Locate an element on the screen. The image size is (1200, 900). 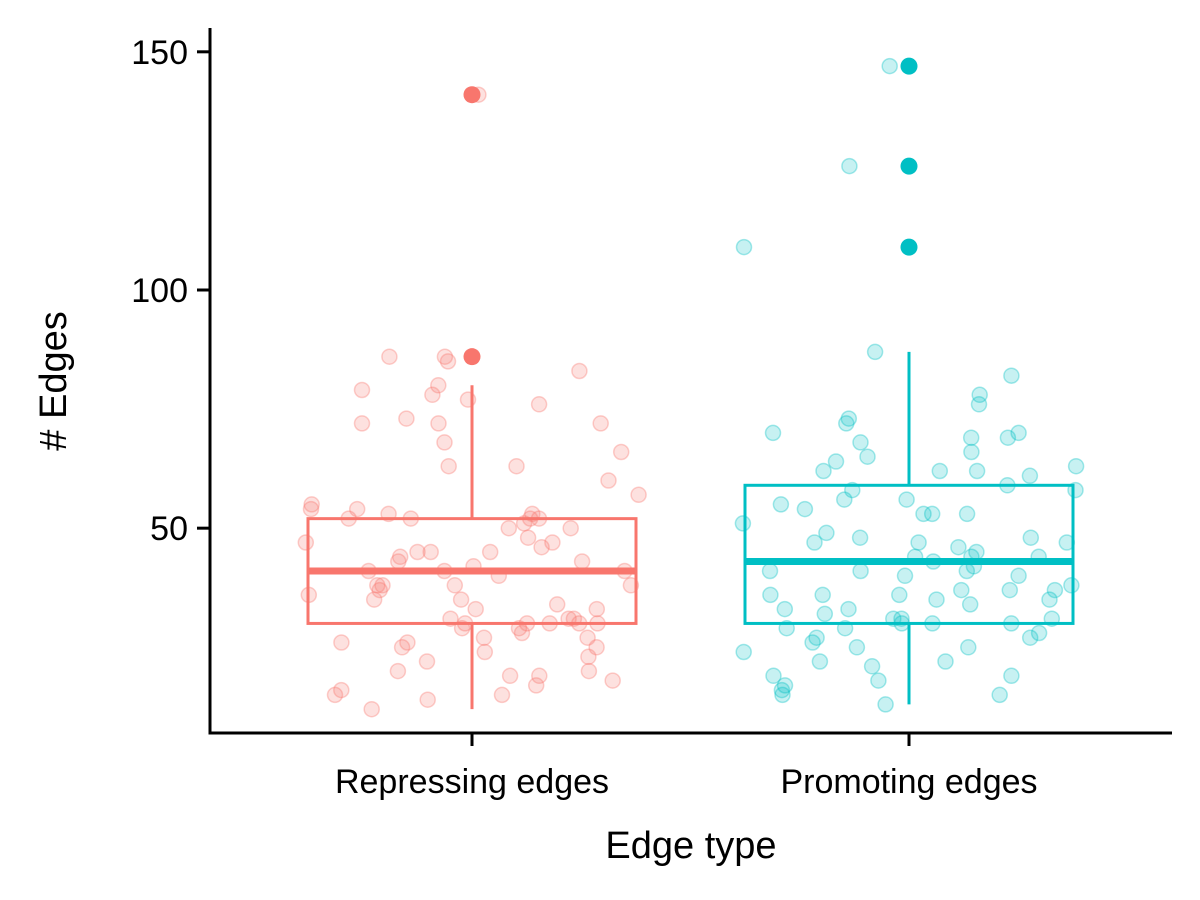
y-axis-title: # Edges is located at coordinates (54, 380).